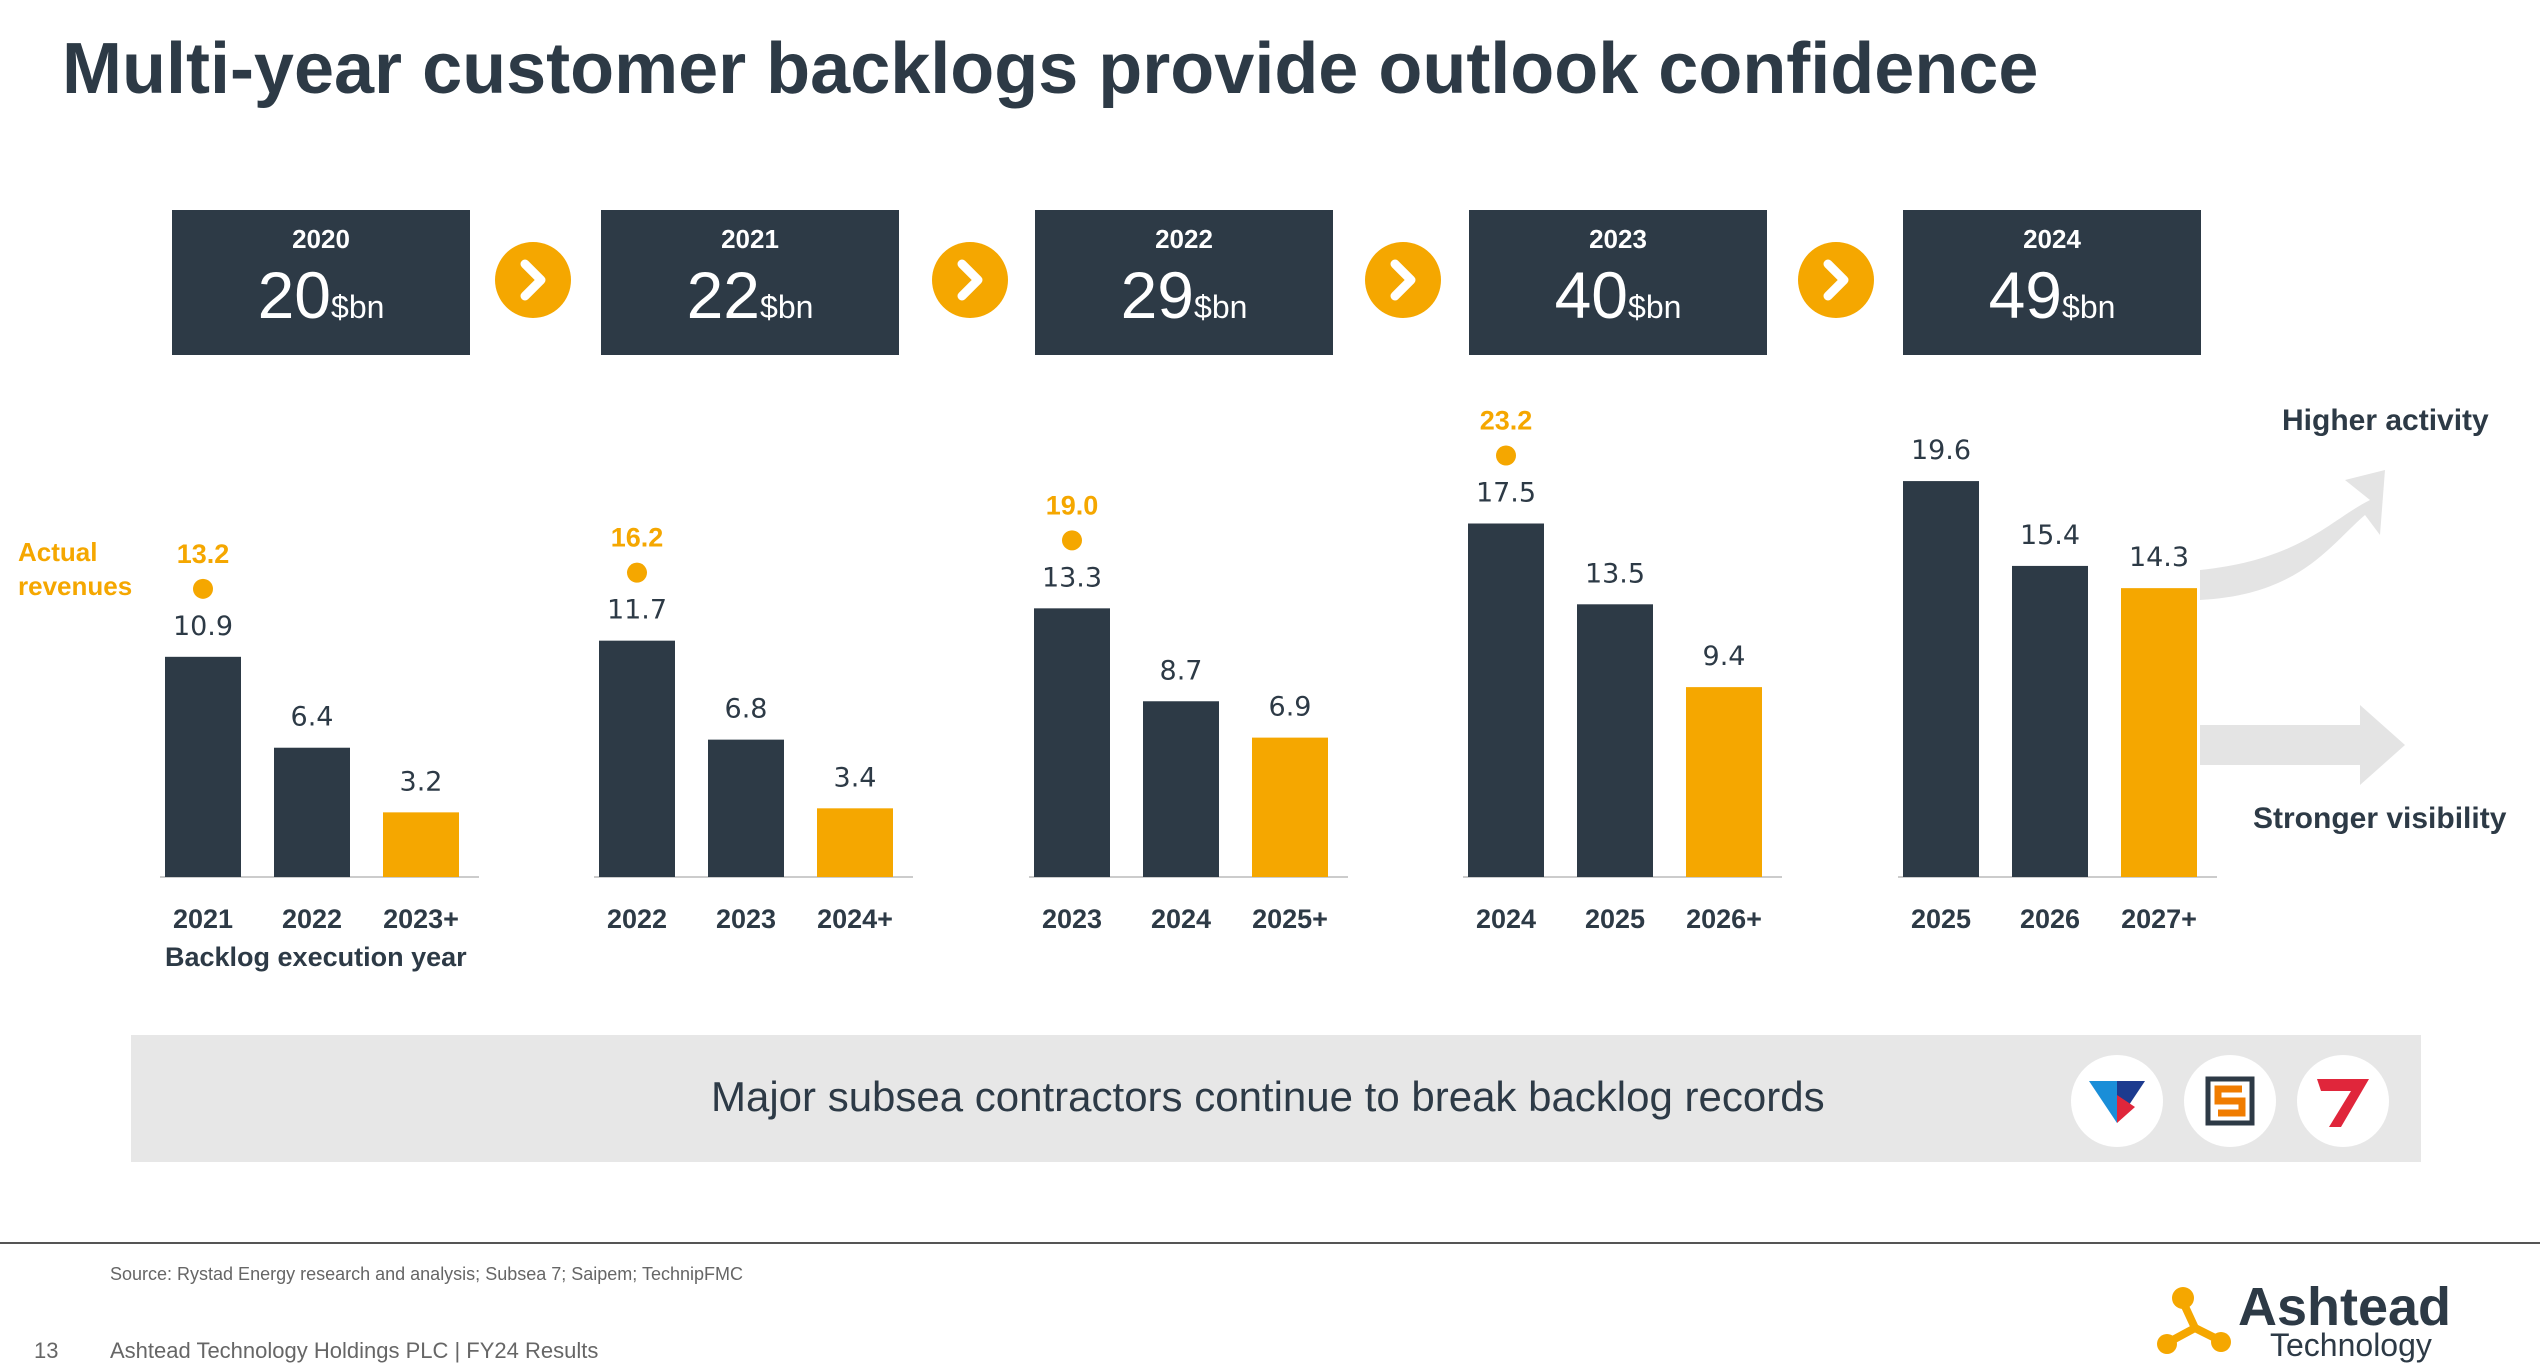  Describe the element at coordinates (2343, 1101) in the screenshot. I see `subsea7-logo-icon` at that location.